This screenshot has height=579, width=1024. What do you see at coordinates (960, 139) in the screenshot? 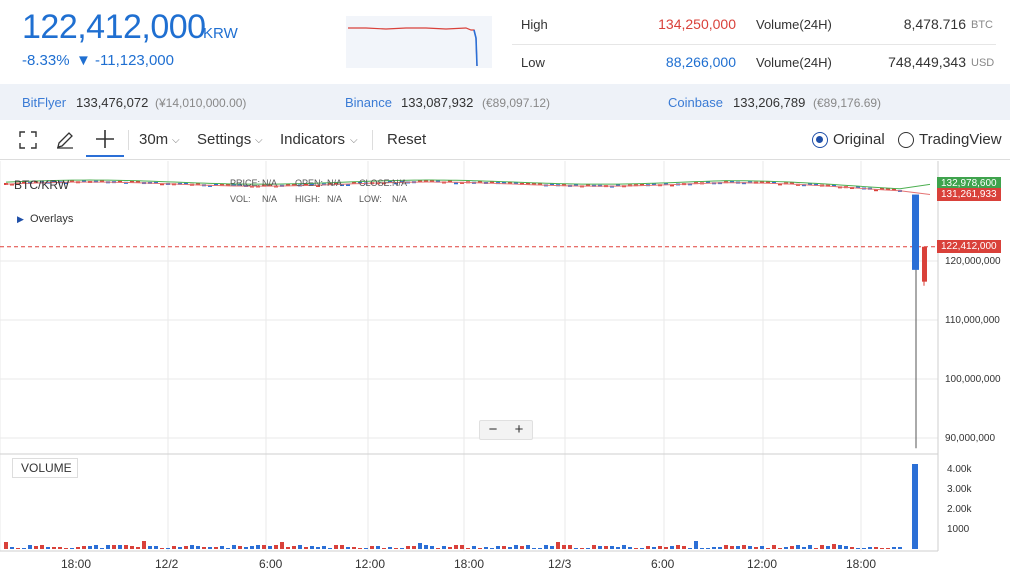
I see `tradingview-label: TradingView` at bounding box center [960, 139].